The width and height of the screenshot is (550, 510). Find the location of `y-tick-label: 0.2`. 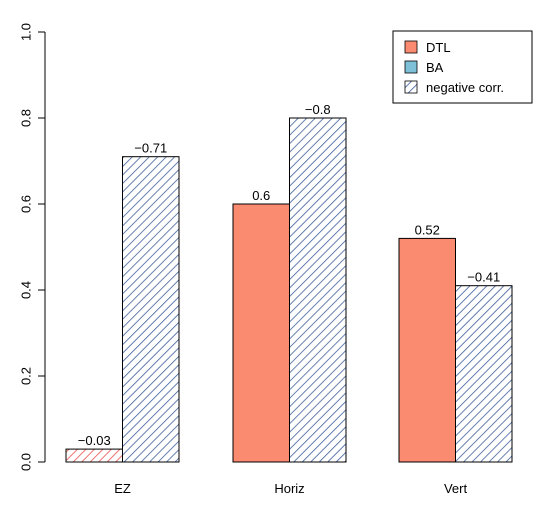

y-tick-label: 0.2 is located at coordinates (26, 376).